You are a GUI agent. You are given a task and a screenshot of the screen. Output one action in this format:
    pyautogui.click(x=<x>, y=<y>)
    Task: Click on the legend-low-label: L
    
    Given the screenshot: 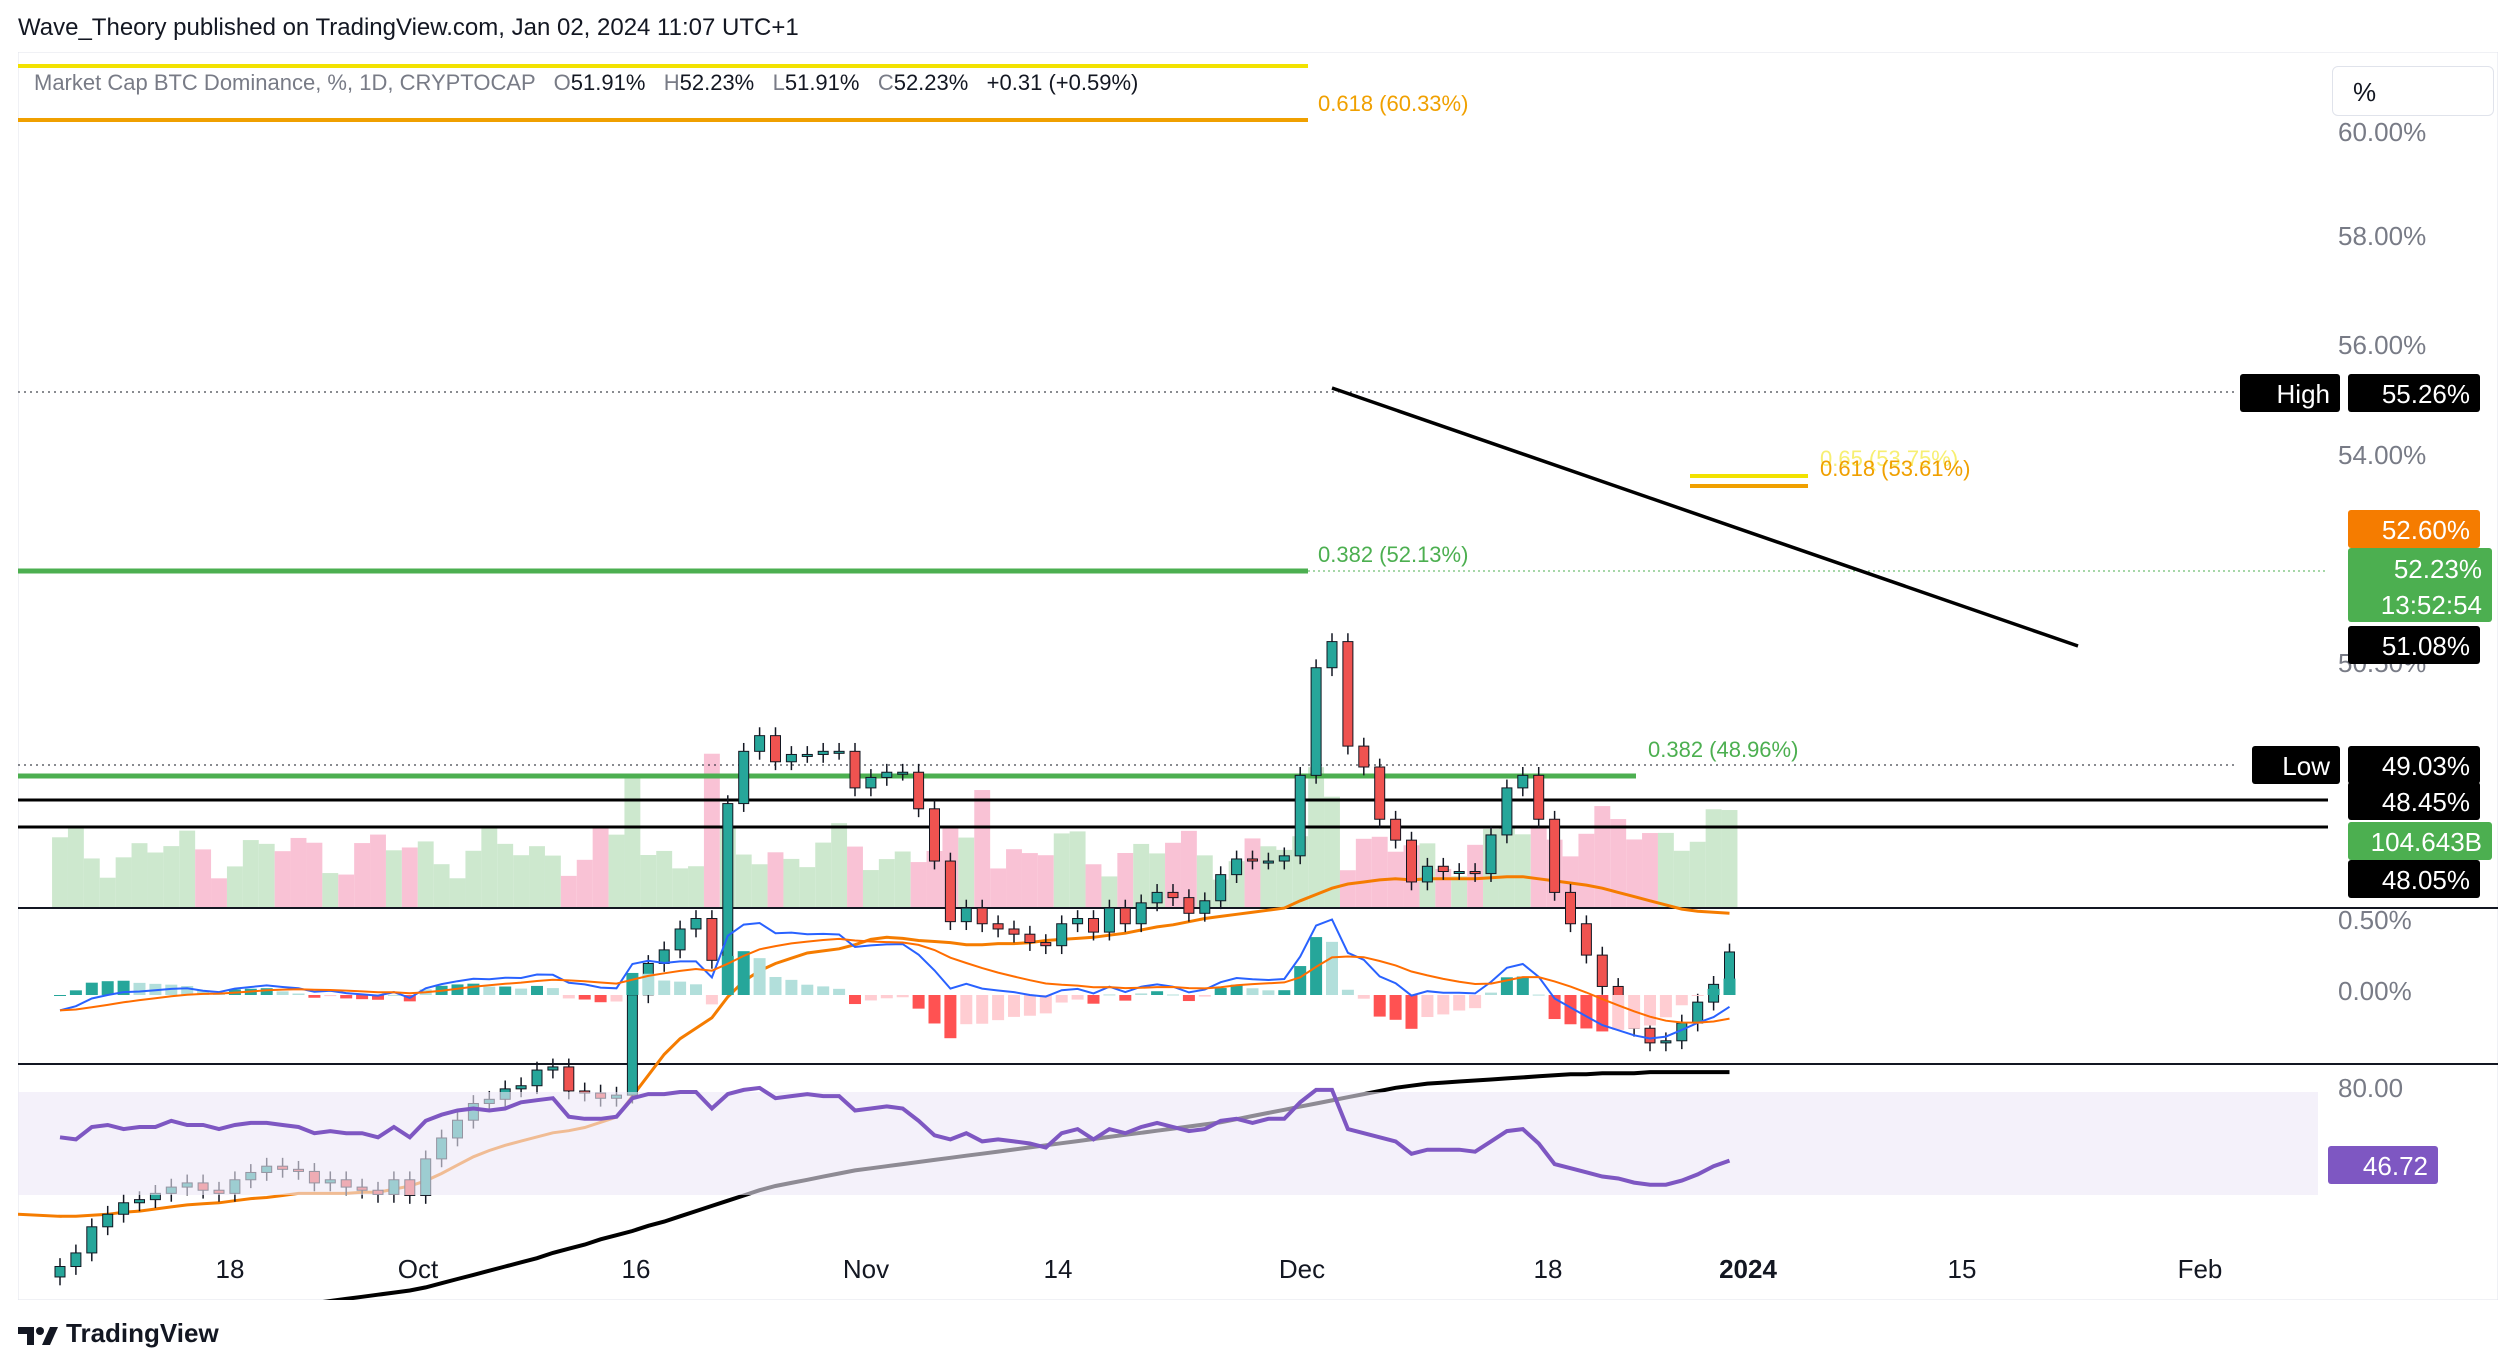 What is the action you would take?
    pyautogui.click(x=778, y=82)
    